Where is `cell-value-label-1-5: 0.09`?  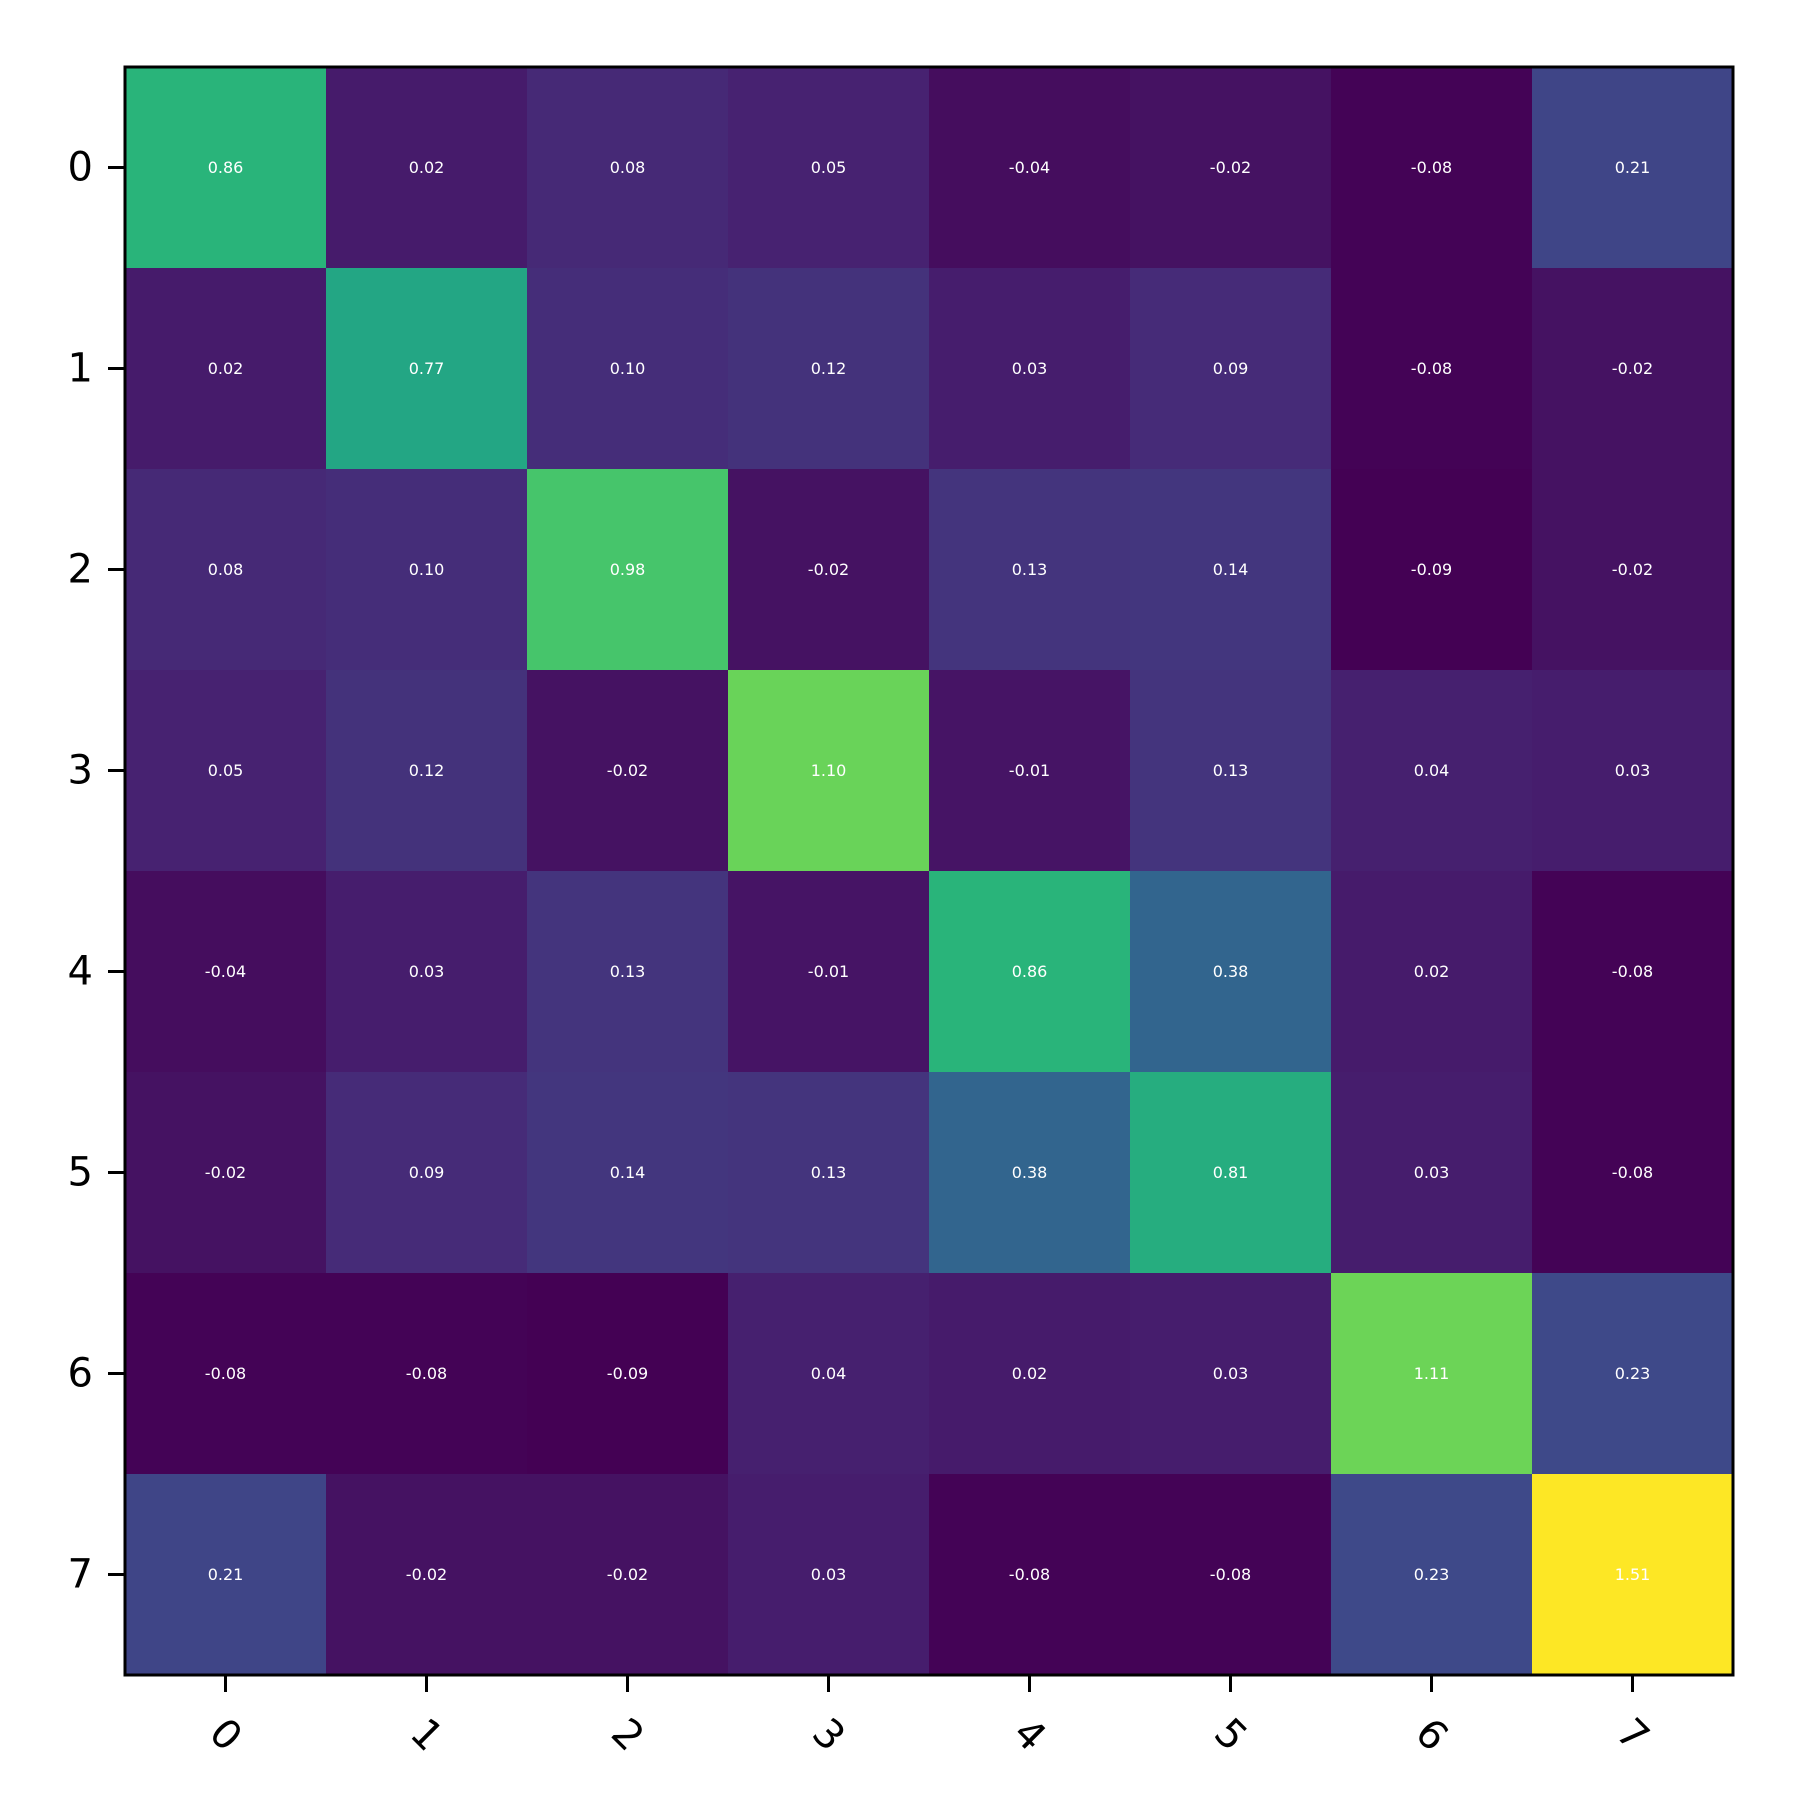 cell-value-label-1-5: 0.09 is located at coordinates (1231, 368).